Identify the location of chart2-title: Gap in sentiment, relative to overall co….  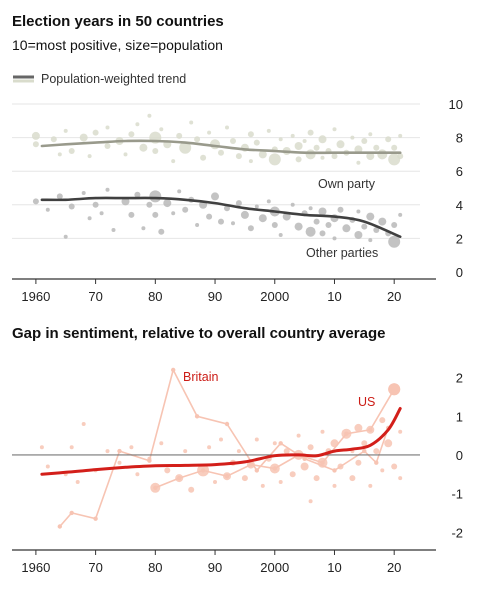
(198, 333).